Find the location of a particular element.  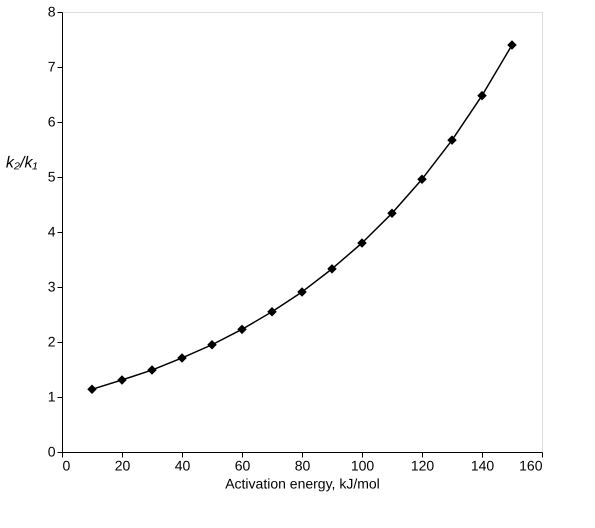

y-tick-label: 3 is located at coordinates (52, 286).